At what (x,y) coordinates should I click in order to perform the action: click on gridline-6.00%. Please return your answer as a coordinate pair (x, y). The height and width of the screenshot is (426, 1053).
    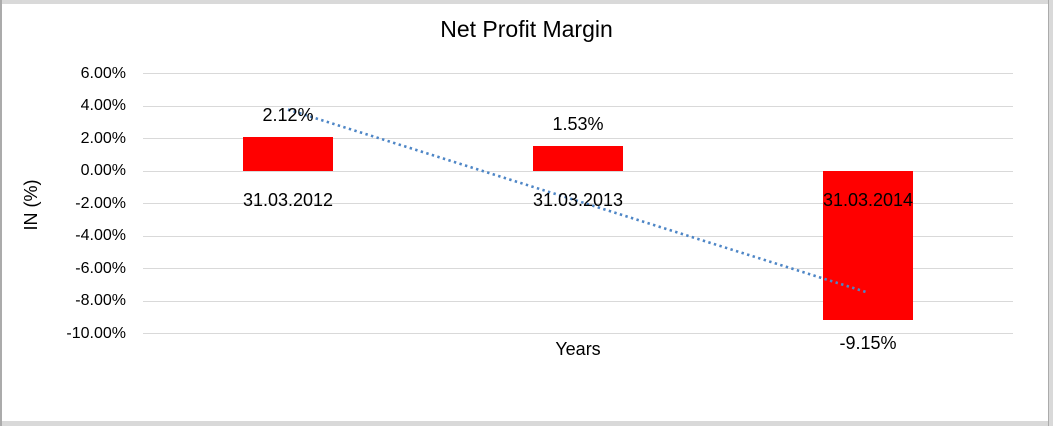
    Looking at the image, I should click on (578, 74).